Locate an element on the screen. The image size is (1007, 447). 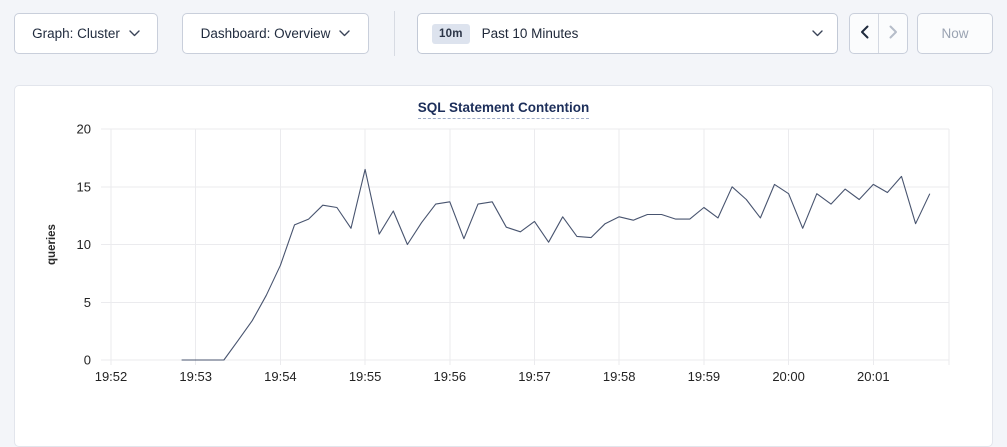
toolbar-divider is located at coordinates (394, 33).